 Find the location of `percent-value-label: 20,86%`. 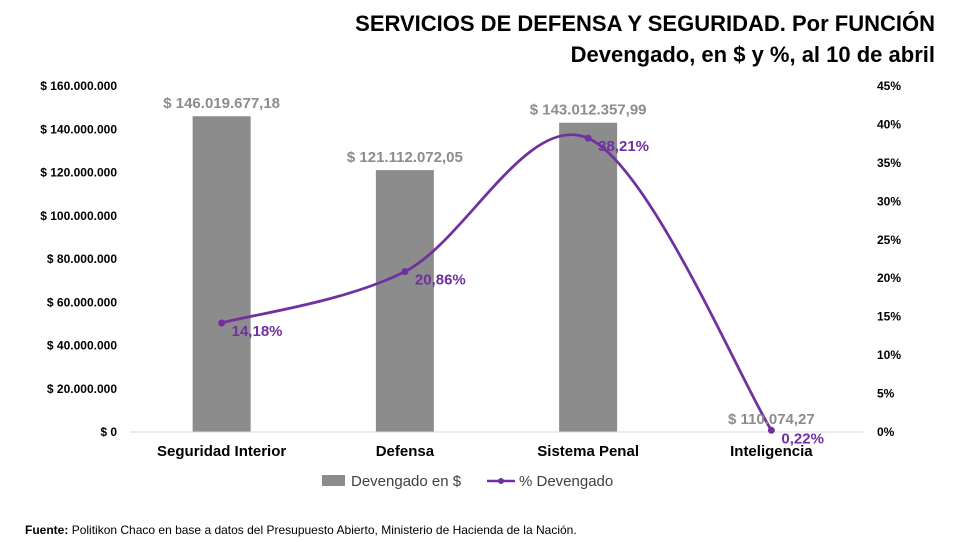

percent-value-label: 20,86% is located at coordinates (440, 280).